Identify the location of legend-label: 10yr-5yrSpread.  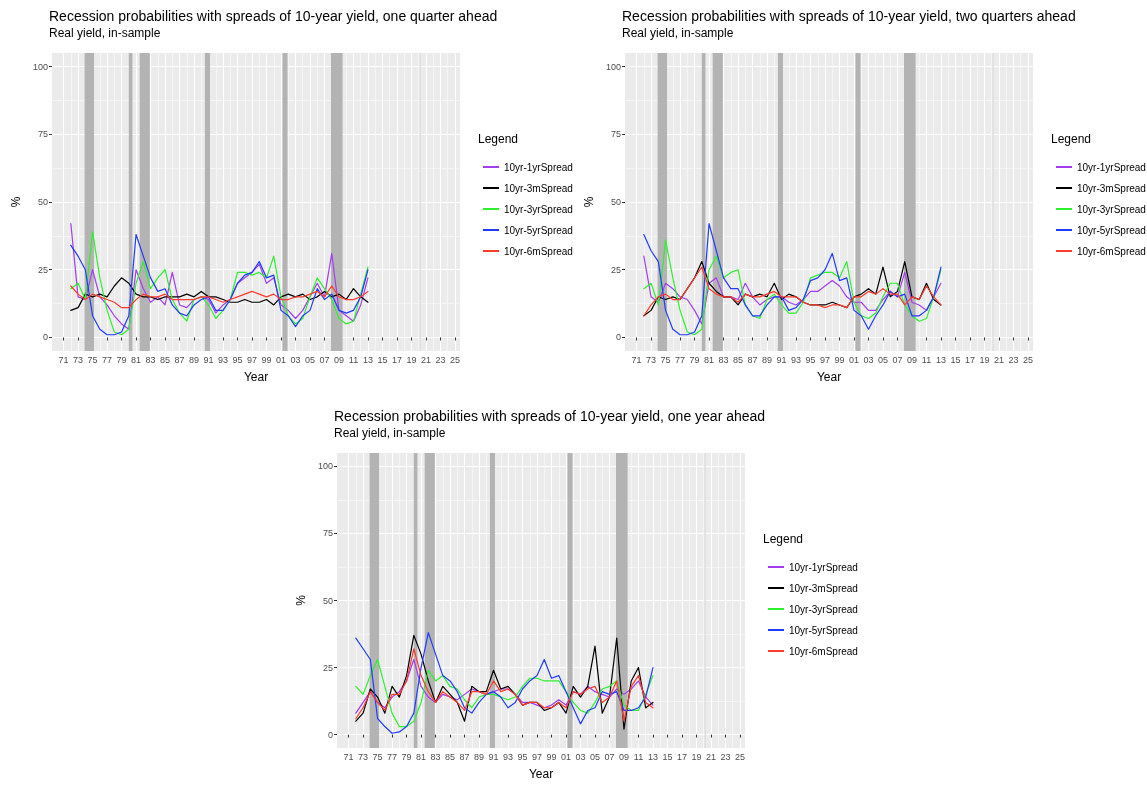
(823, 630).